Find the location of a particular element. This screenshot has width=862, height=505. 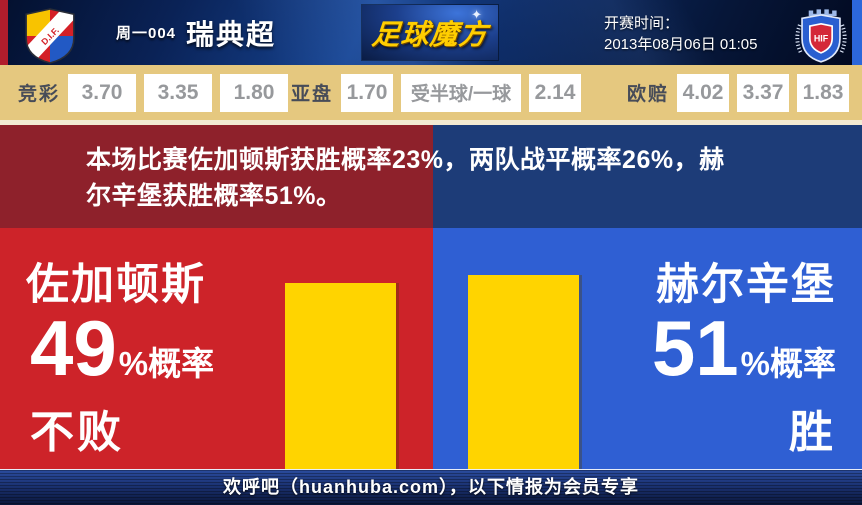

away-percent-row: 51 %概率 is located at coordinates (744, 348).